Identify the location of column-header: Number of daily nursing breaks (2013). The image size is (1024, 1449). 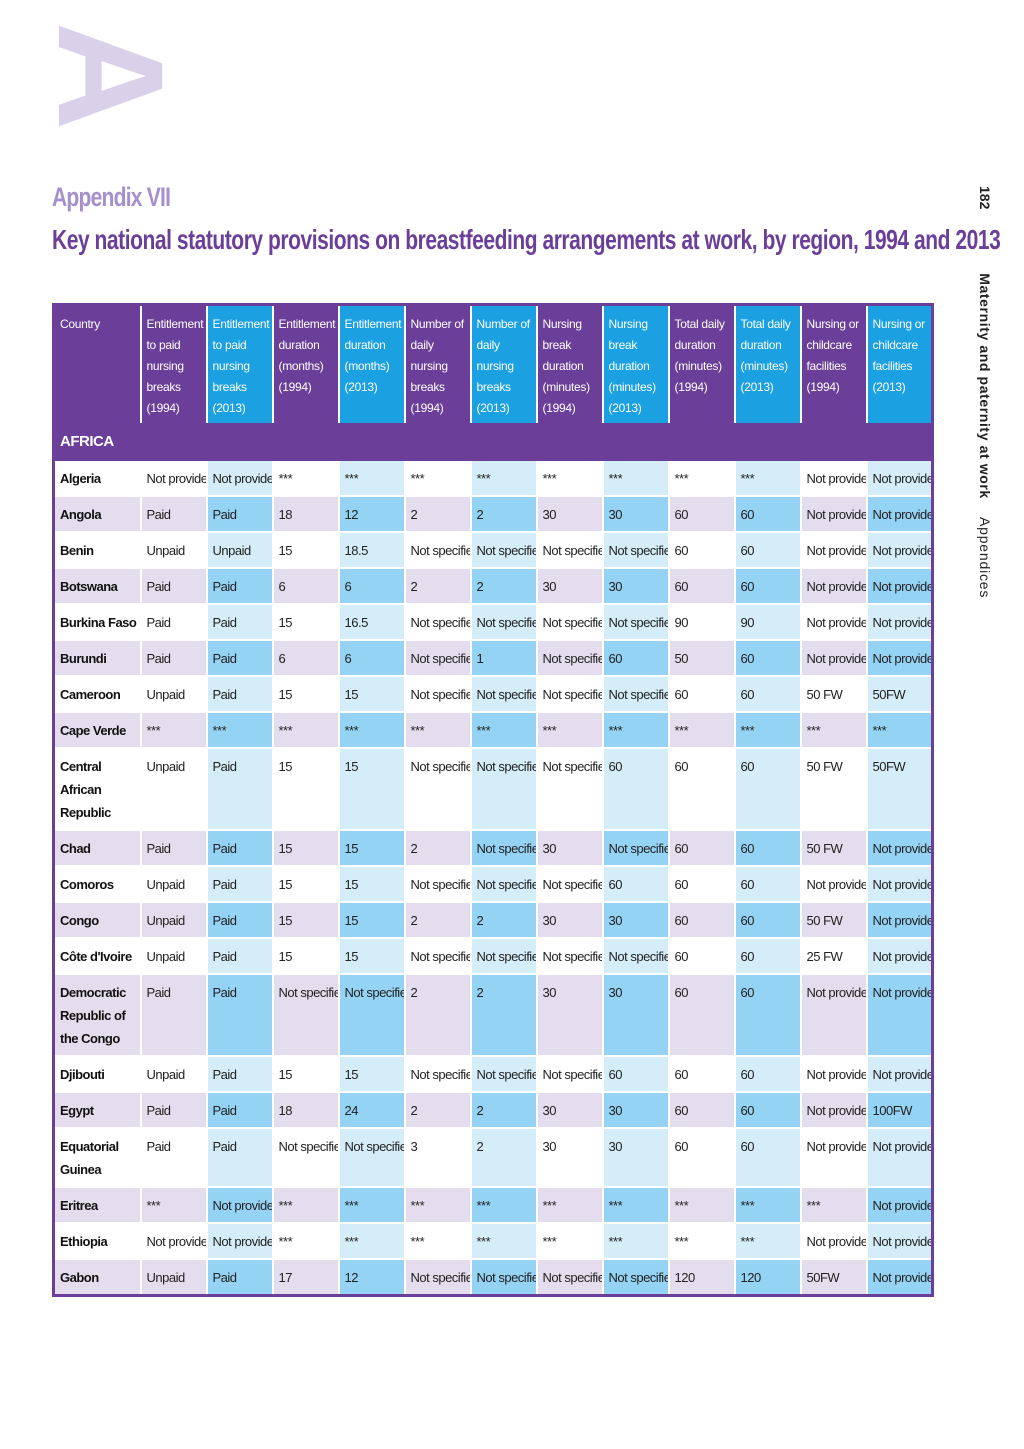
(504, 363).